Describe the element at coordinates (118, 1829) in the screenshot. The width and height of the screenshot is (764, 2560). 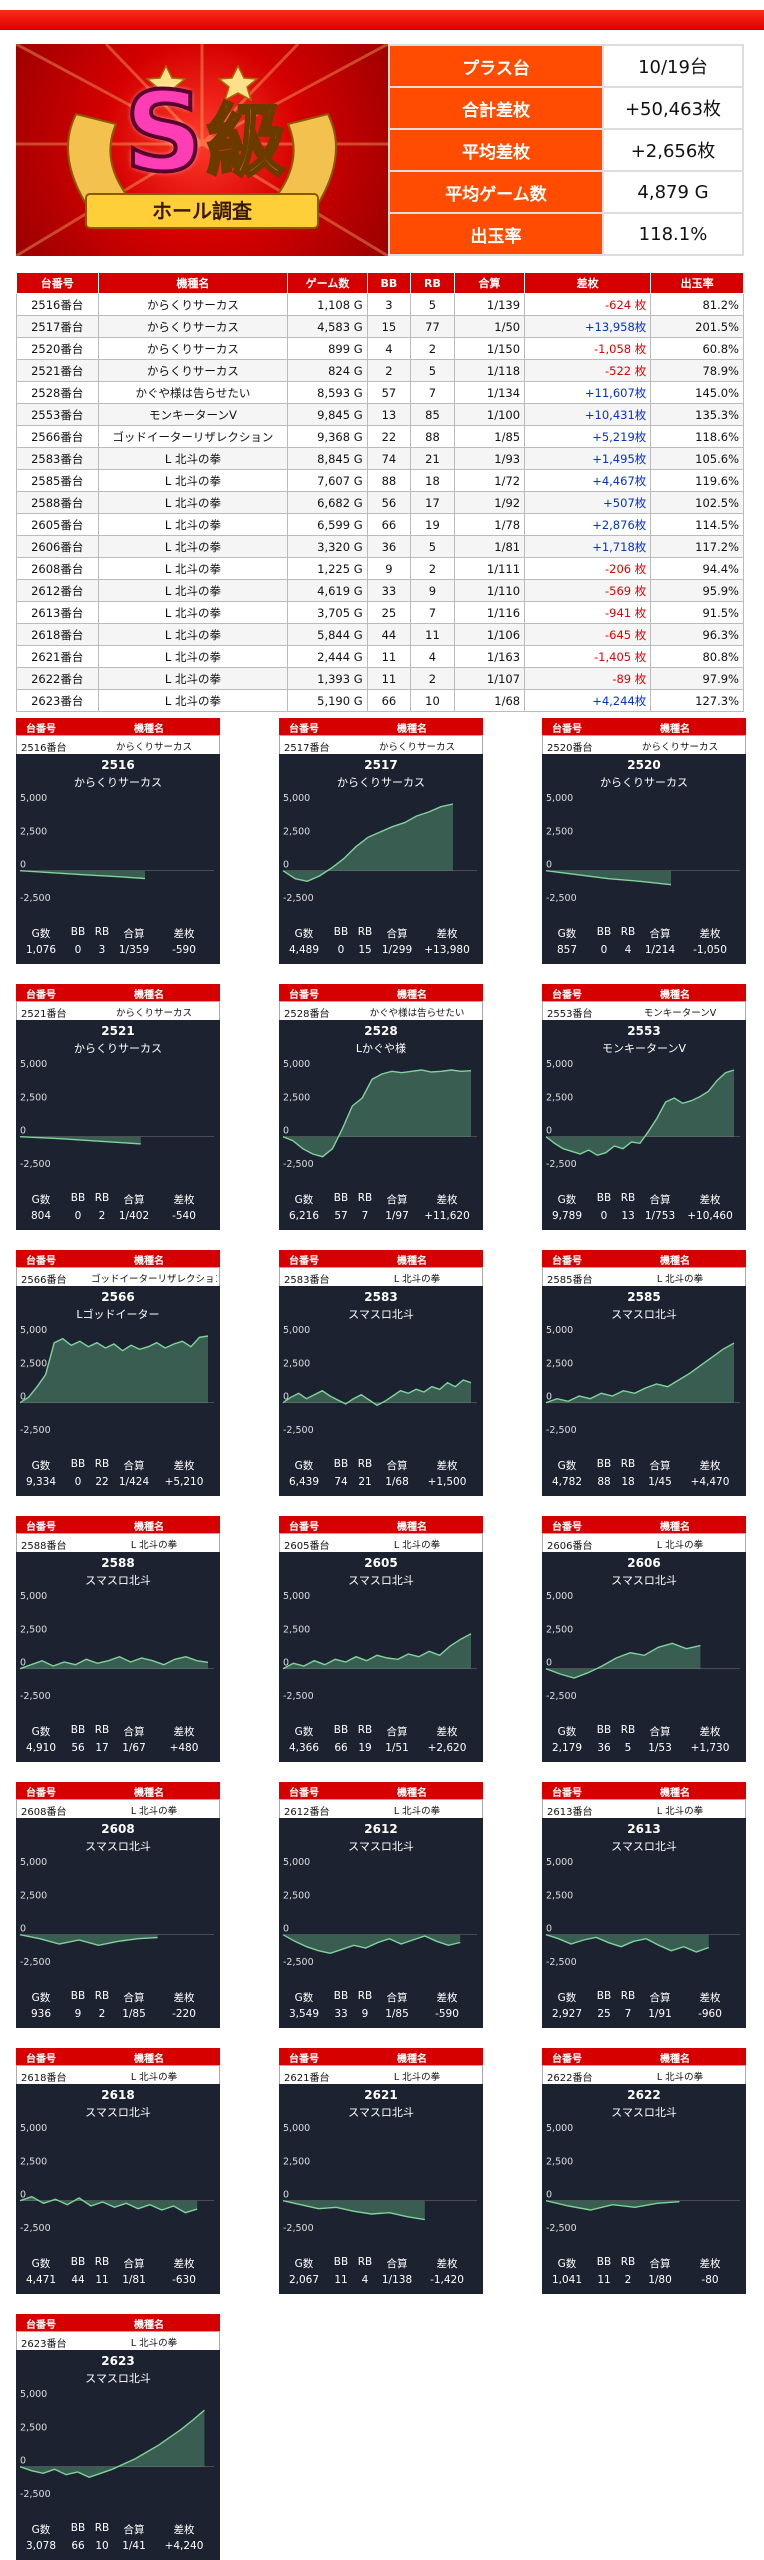
I see `chart-unit-number: 2608` at that location.